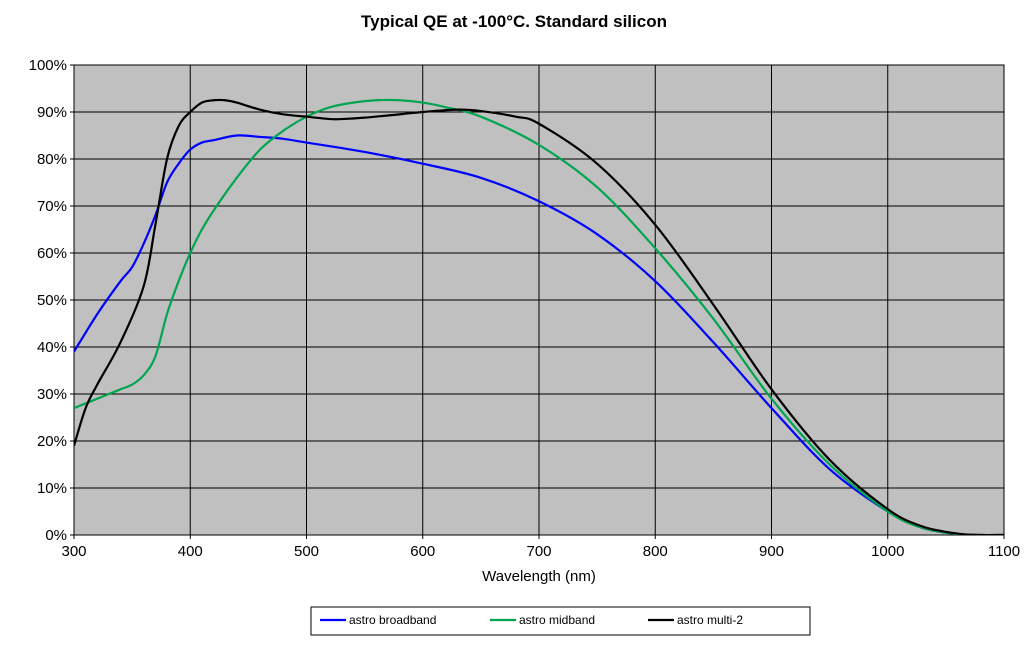 The height and width of the screenshot is (645, 1028). What do you see at coordinates (538, 551) in the screenshot?
I see `x-tick-label: 700` at bounding box center [538, 551].